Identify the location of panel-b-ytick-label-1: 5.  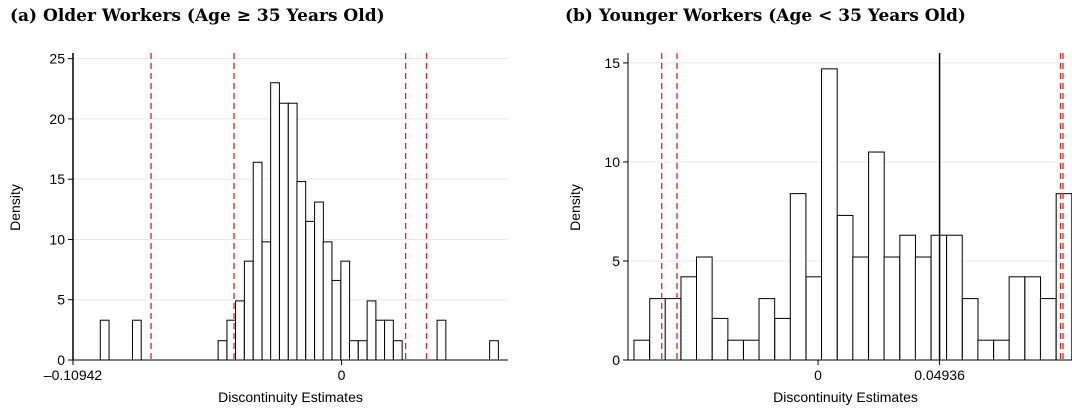
(616, 261).